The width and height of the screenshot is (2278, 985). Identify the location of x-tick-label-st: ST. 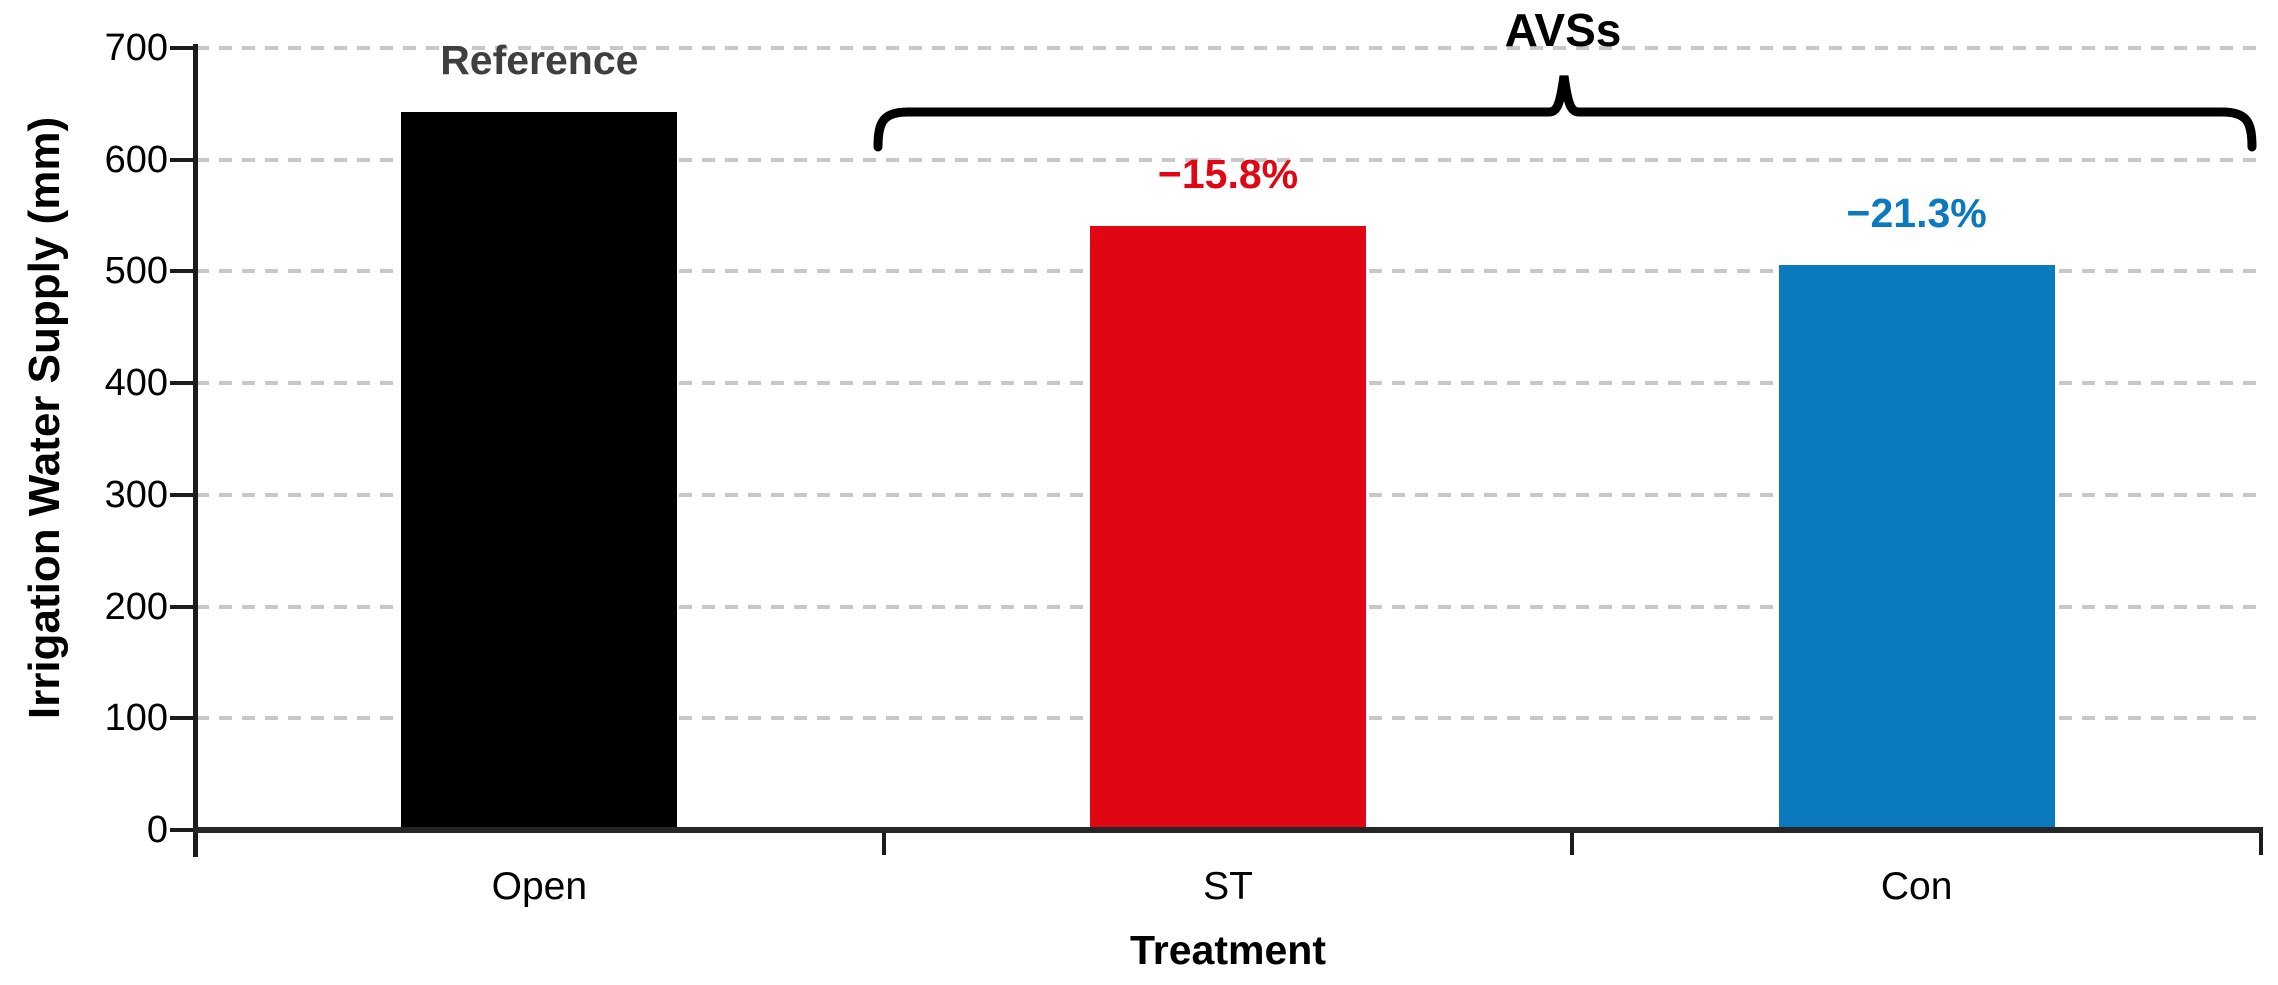
(1228, 886).